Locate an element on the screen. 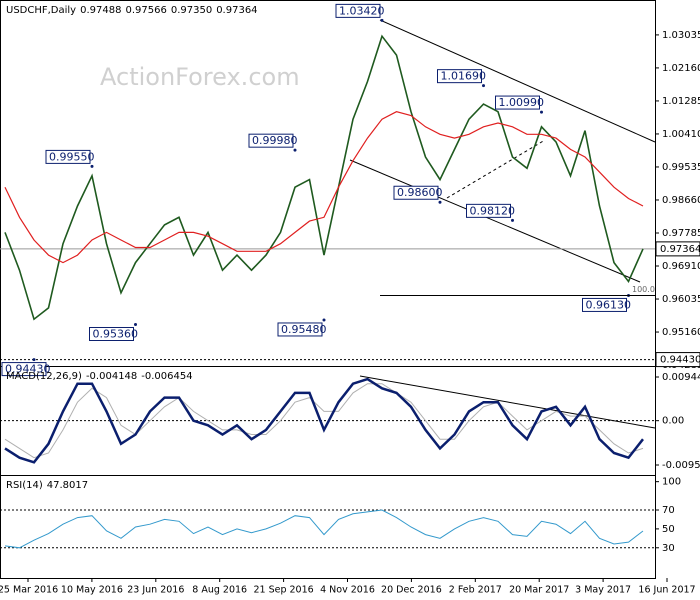  x-tick-label: 23 Jun 2016 is located at coordinates (155, 590).